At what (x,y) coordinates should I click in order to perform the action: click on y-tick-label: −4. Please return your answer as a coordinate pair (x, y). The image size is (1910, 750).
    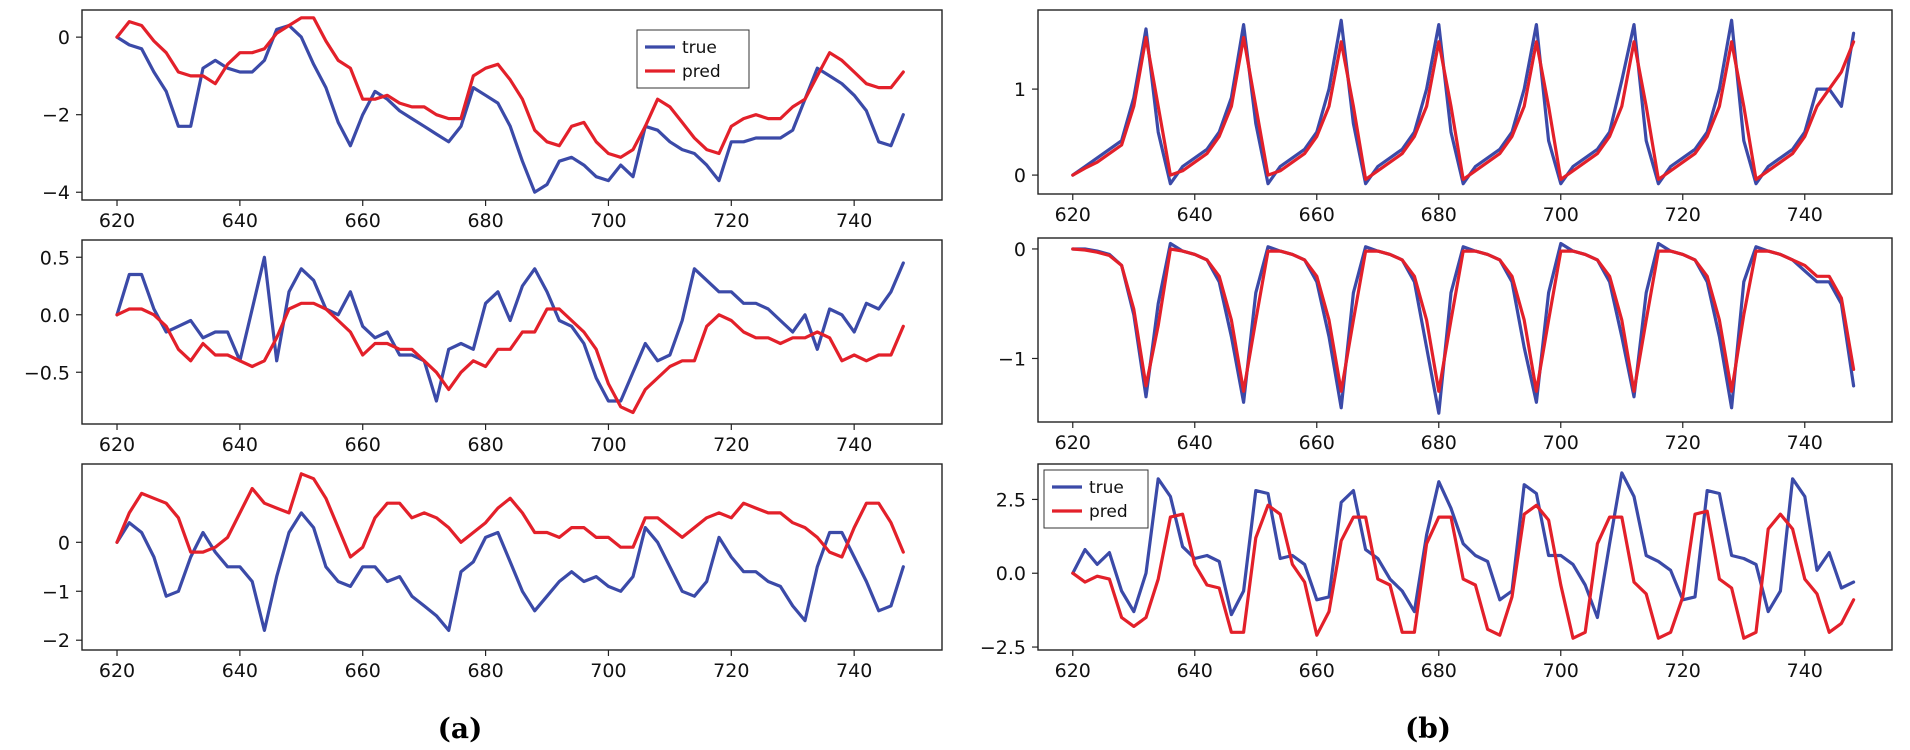
    Looking at the image, I should click on (56, 193).